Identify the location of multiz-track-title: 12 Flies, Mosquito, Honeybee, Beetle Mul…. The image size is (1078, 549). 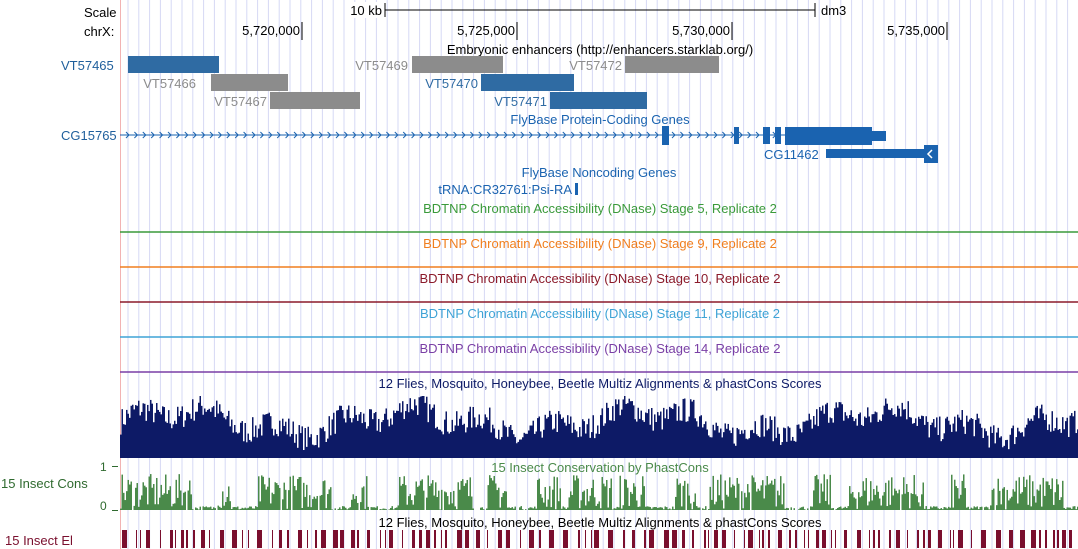
(600, 383).